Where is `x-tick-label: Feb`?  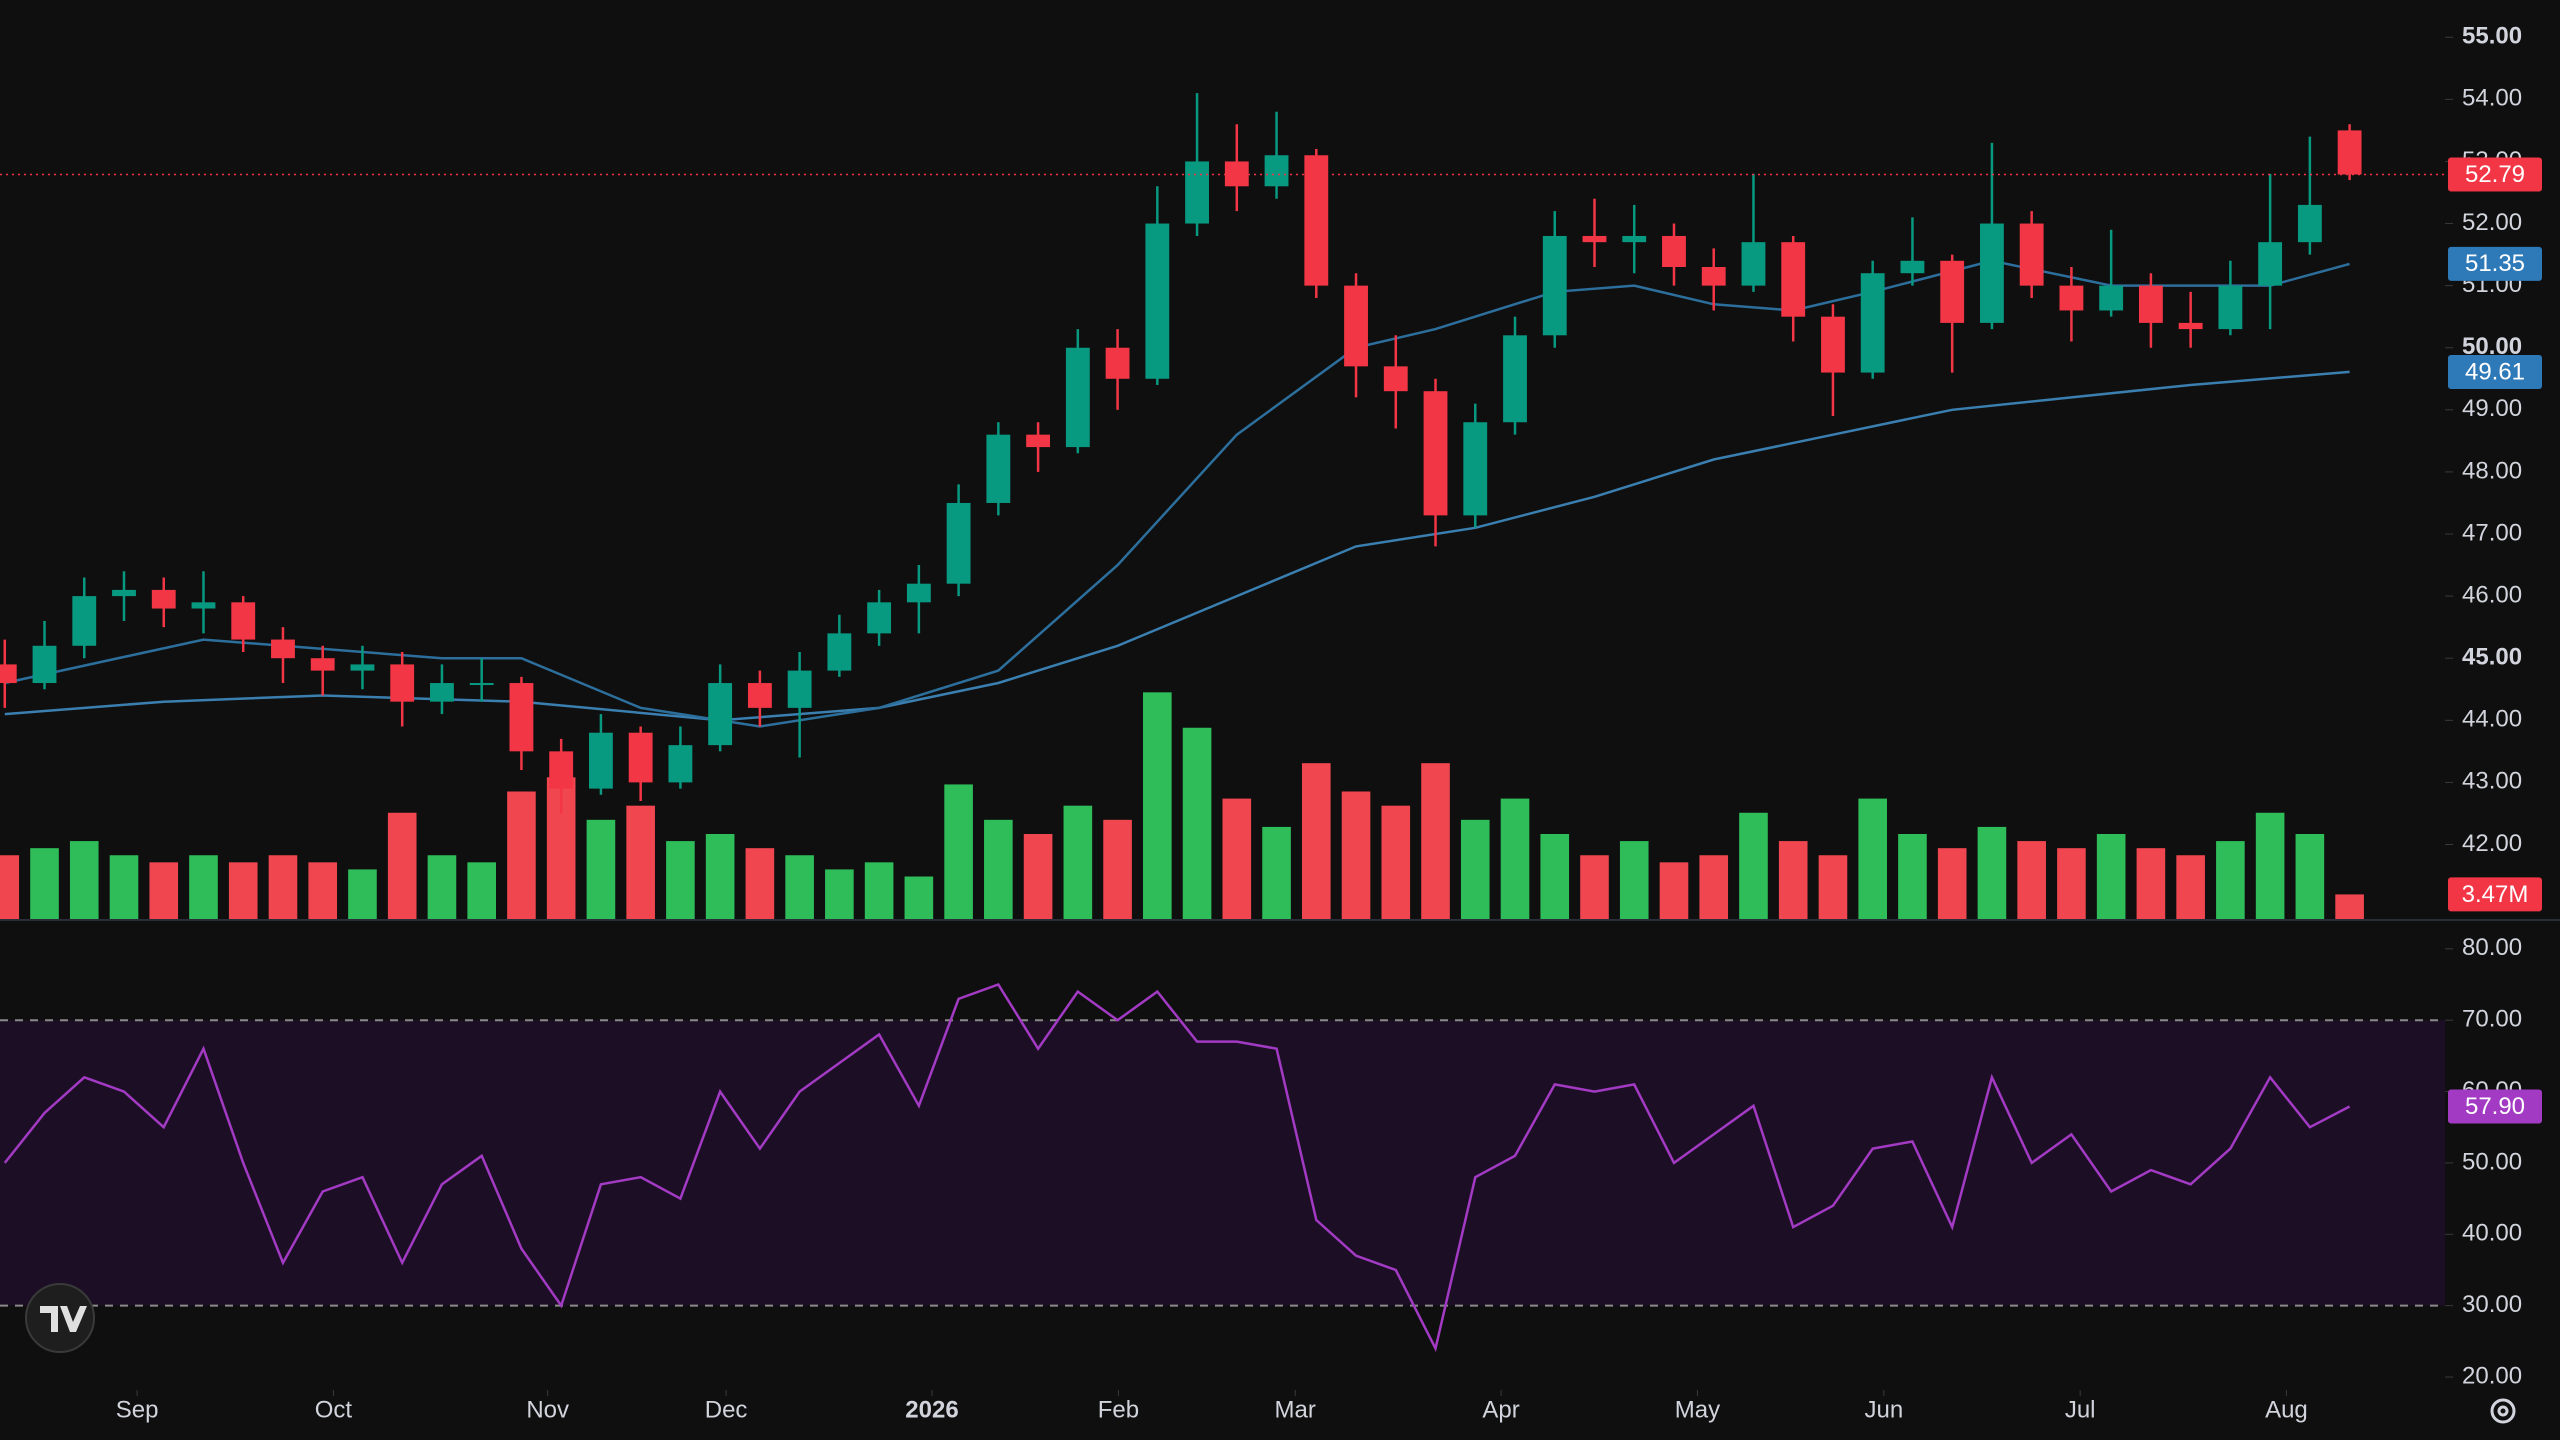 x-tick-label: Feb is located at coordinates (1118, 1409).